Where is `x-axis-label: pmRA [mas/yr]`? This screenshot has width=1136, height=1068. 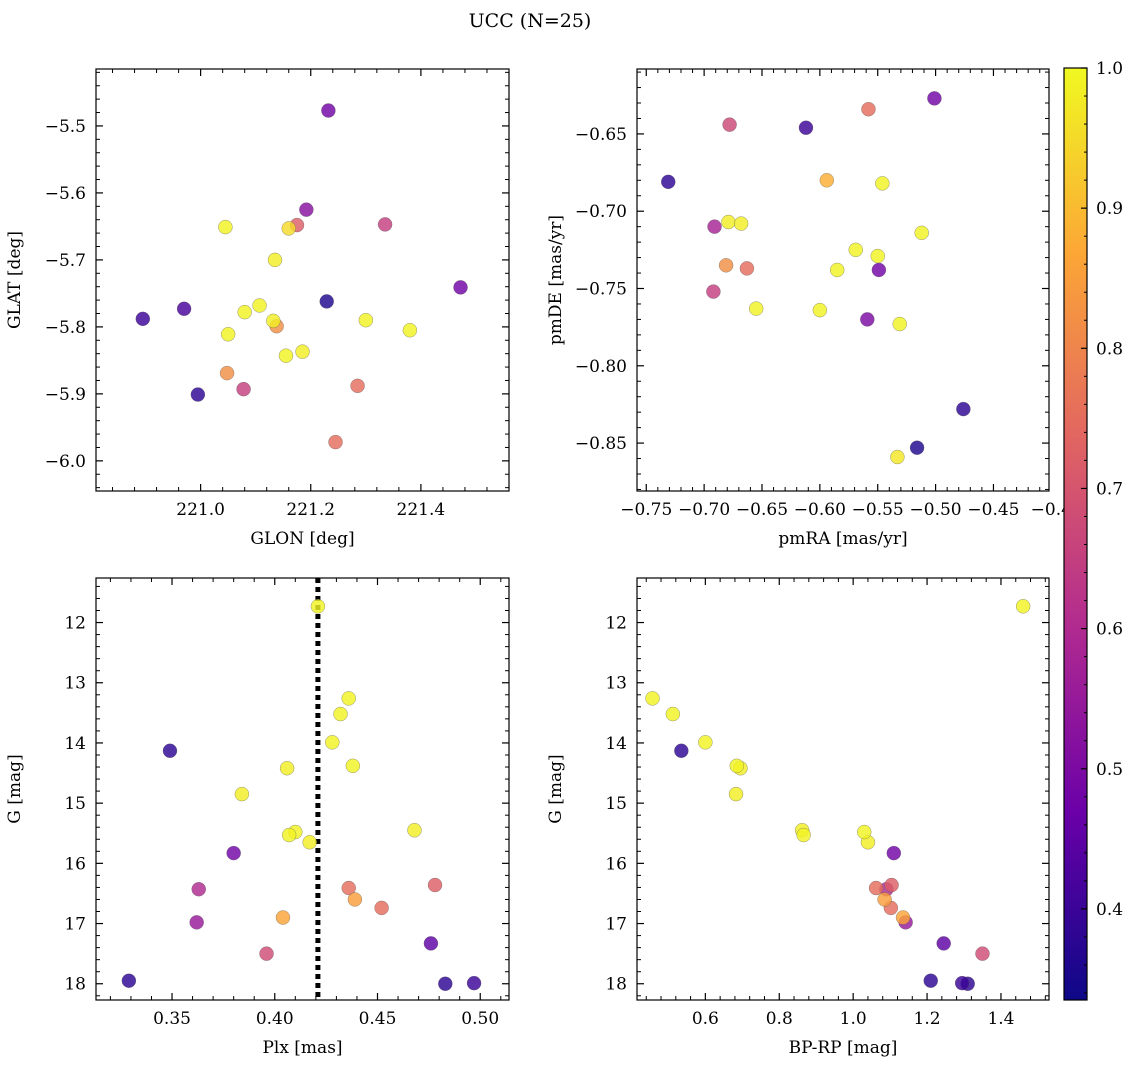
x-axis-label: pmRA [mas/yr] is located at coordinates (842, 539).